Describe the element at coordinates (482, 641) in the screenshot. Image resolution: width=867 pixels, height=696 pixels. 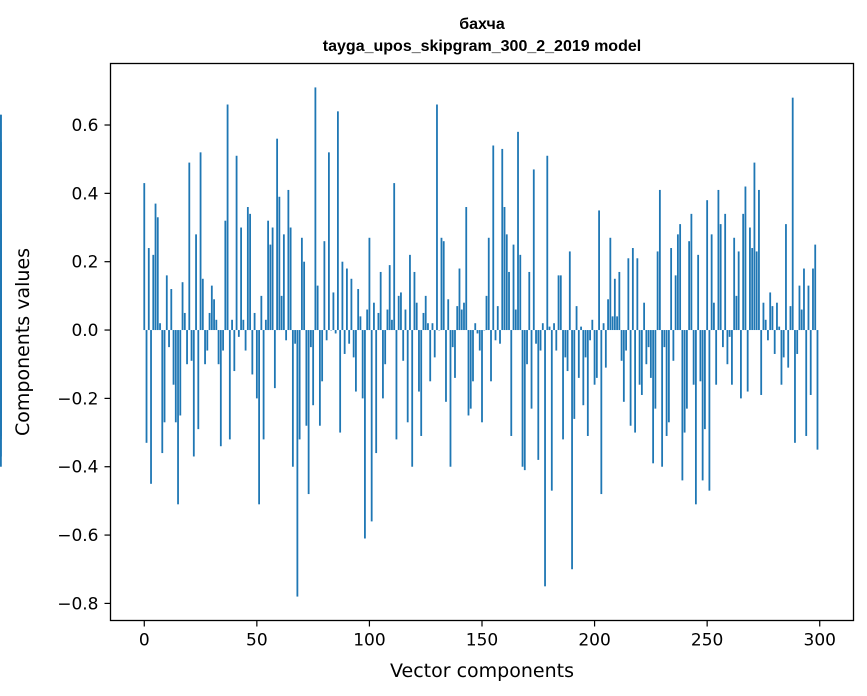
I see `x-tick-label: 150` at that location.